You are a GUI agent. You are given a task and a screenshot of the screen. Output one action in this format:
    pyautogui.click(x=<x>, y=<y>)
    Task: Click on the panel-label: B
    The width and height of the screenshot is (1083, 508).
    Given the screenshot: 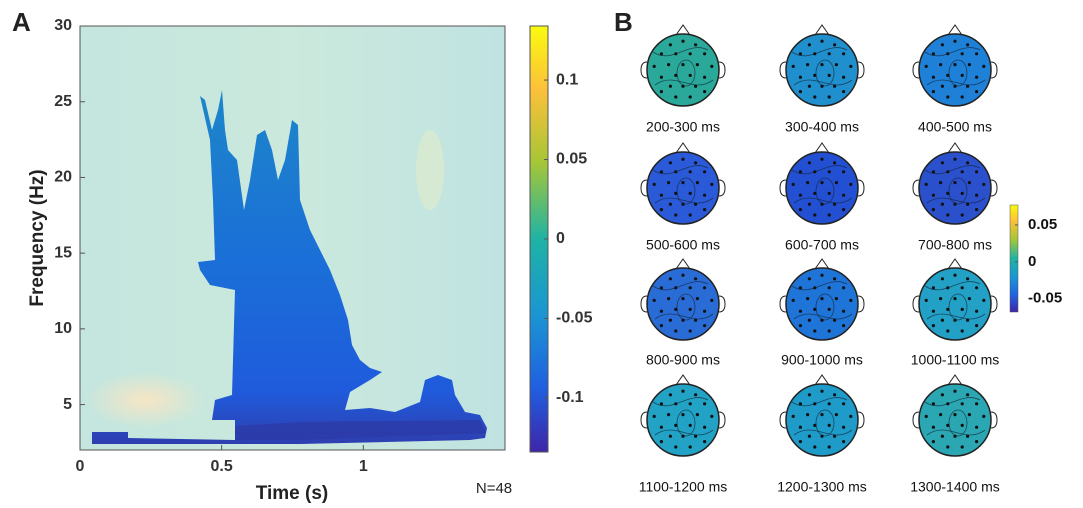 What is the action you would take?
    pyautogui.click(x=623, y=22)
    